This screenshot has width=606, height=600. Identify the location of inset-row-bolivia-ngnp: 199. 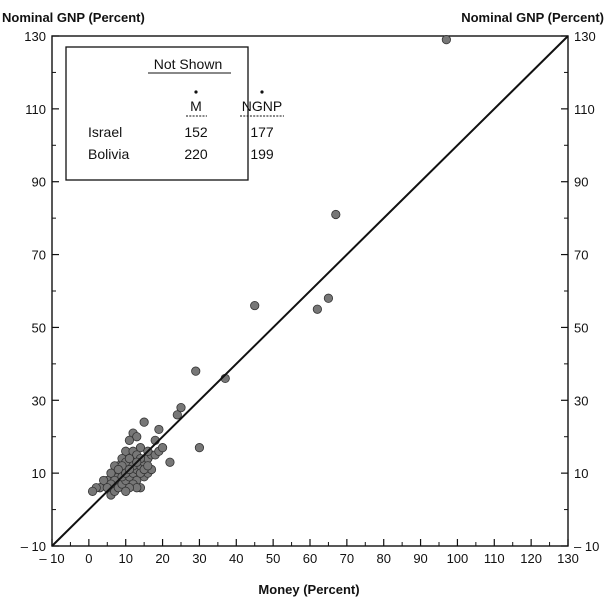
(262, 154).